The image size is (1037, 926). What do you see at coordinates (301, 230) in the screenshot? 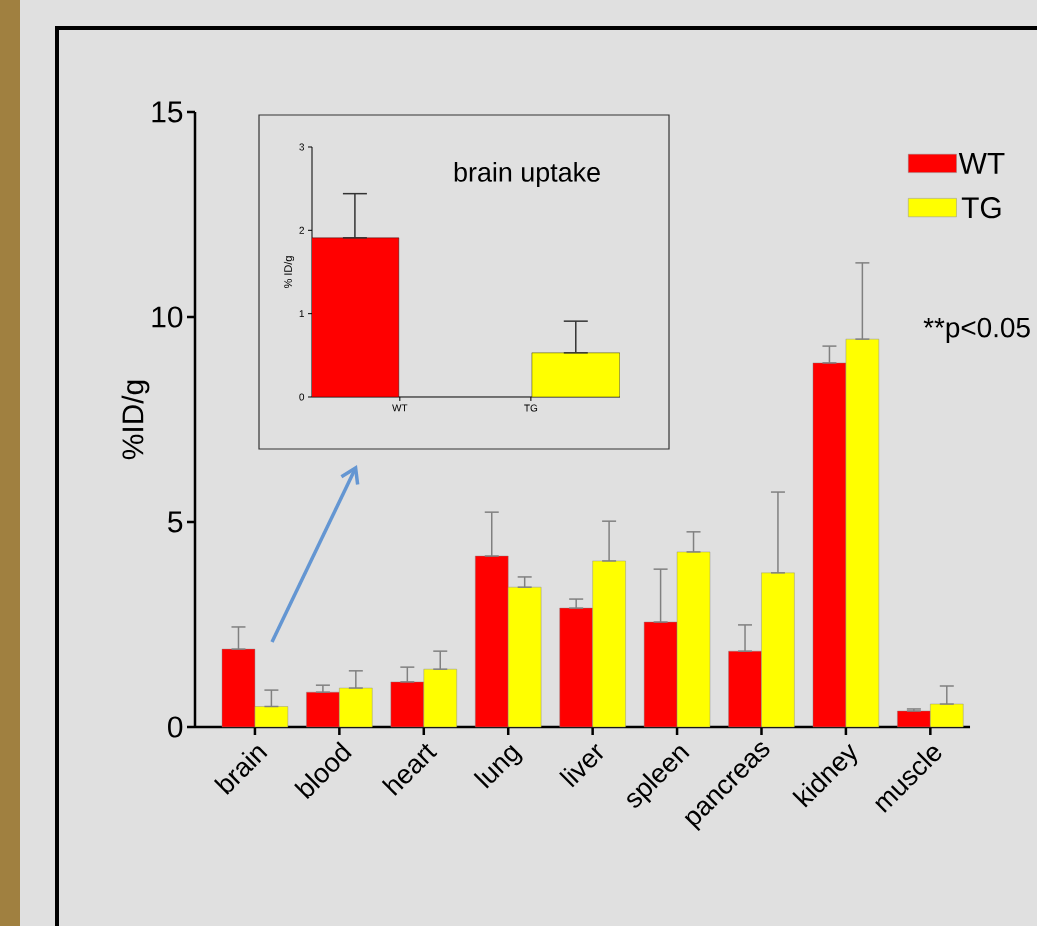
I see `y-tick-label: 2` at bounding box center [301, 230].